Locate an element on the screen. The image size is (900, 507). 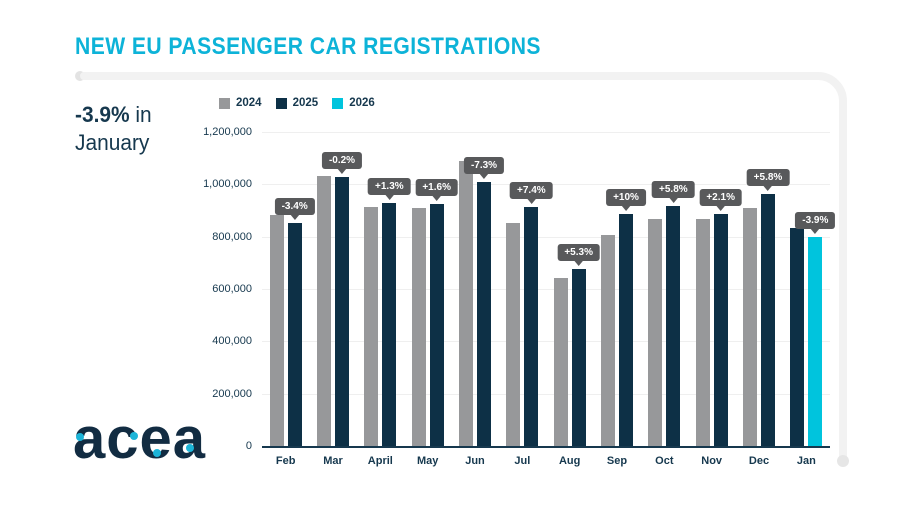
page-title: NEW EU PASSENGER CAR REGISTRATIONS is located at coordinates (308, 46).